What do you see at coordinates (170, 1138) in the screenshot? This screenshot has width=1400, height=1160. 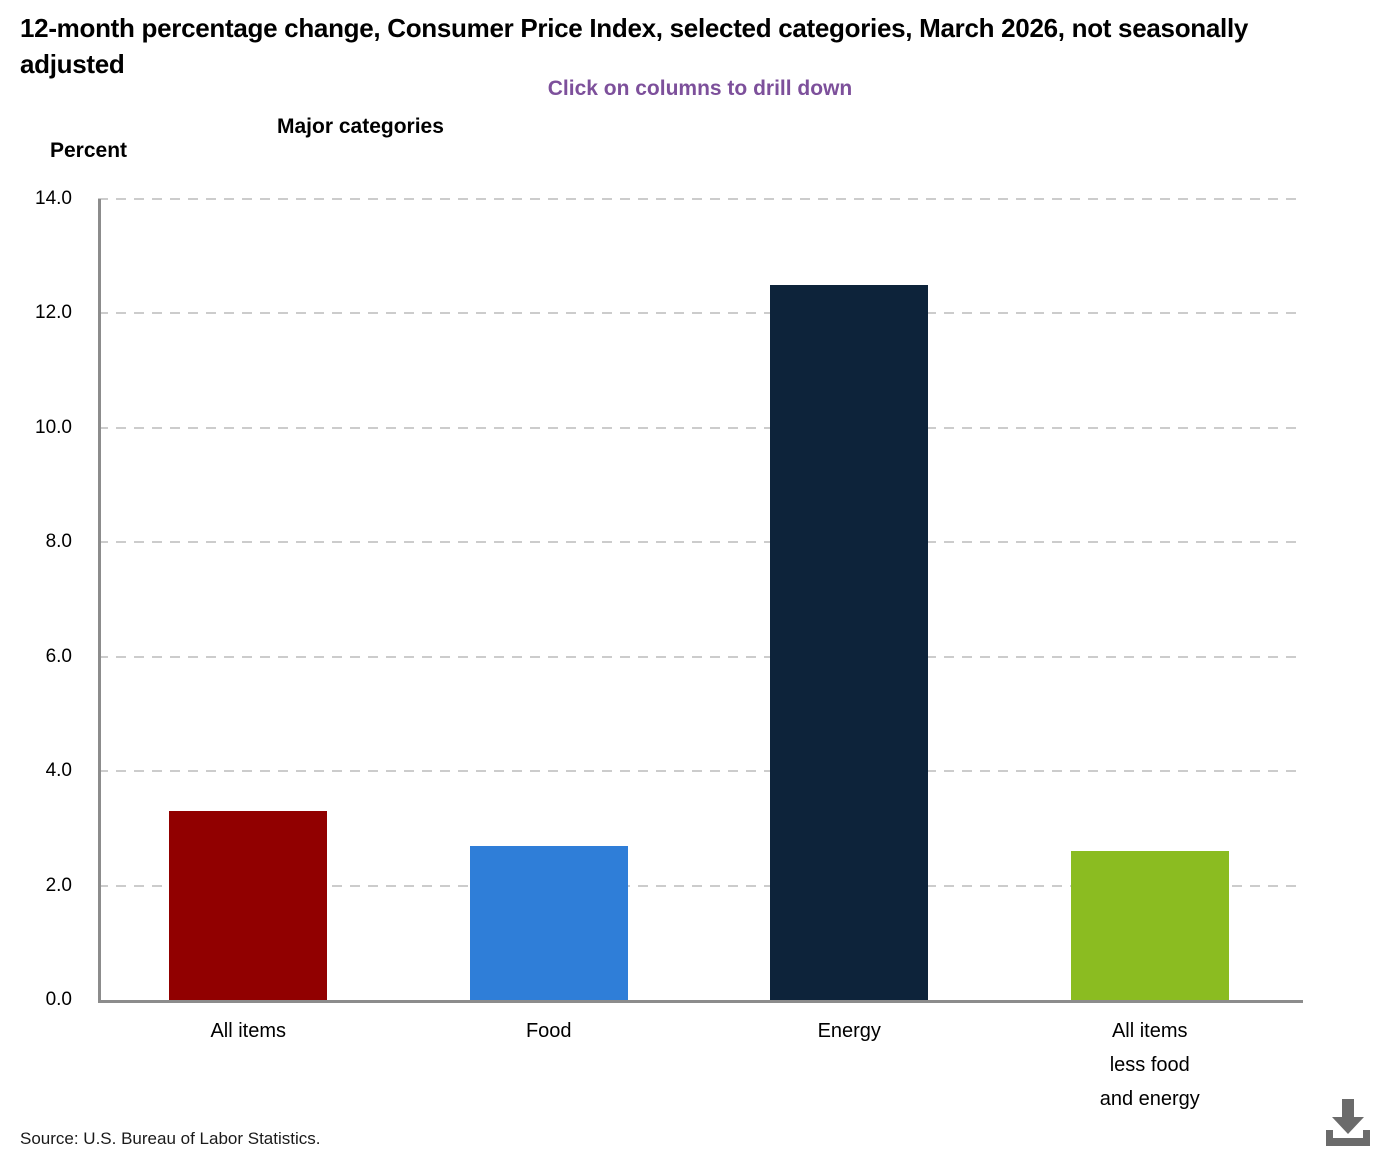 I see `source-note: Source: U.S. Bureau of Labor Statistics.` at bounding box center [170, 1138].